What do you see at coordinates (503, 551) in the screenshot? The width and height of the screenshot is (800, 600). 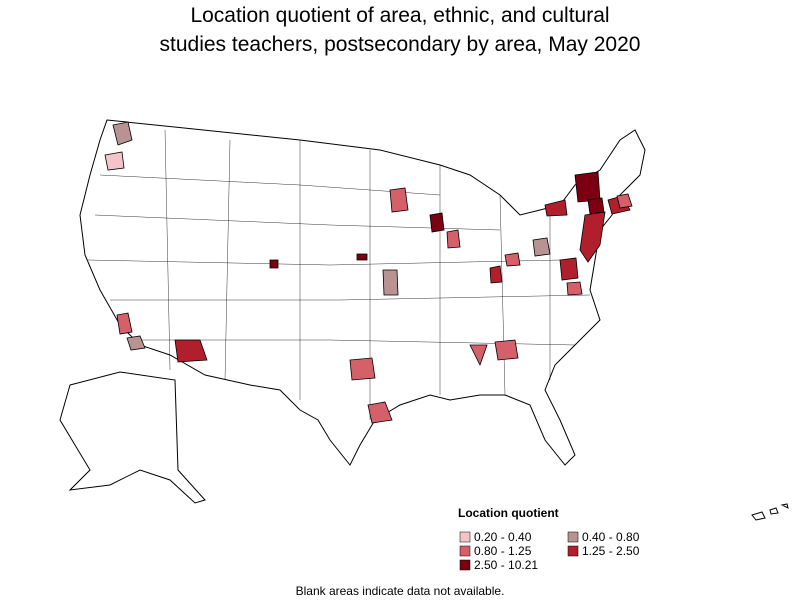 I see `legend-label: 0.80 - 1.25` at bounding box center [503, 551].